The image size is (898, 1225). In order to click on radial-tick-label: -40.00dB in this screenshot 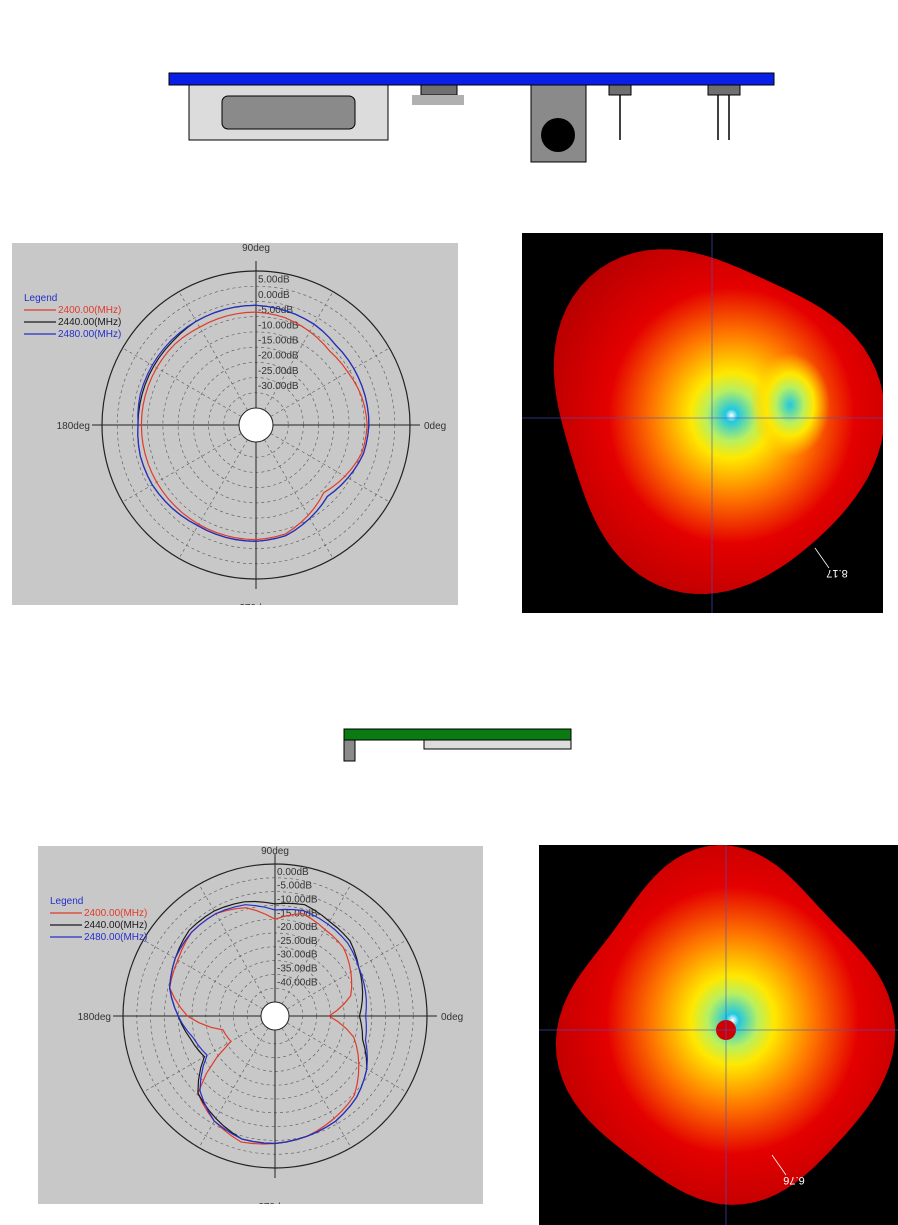, I will do `click(297, 982)`.